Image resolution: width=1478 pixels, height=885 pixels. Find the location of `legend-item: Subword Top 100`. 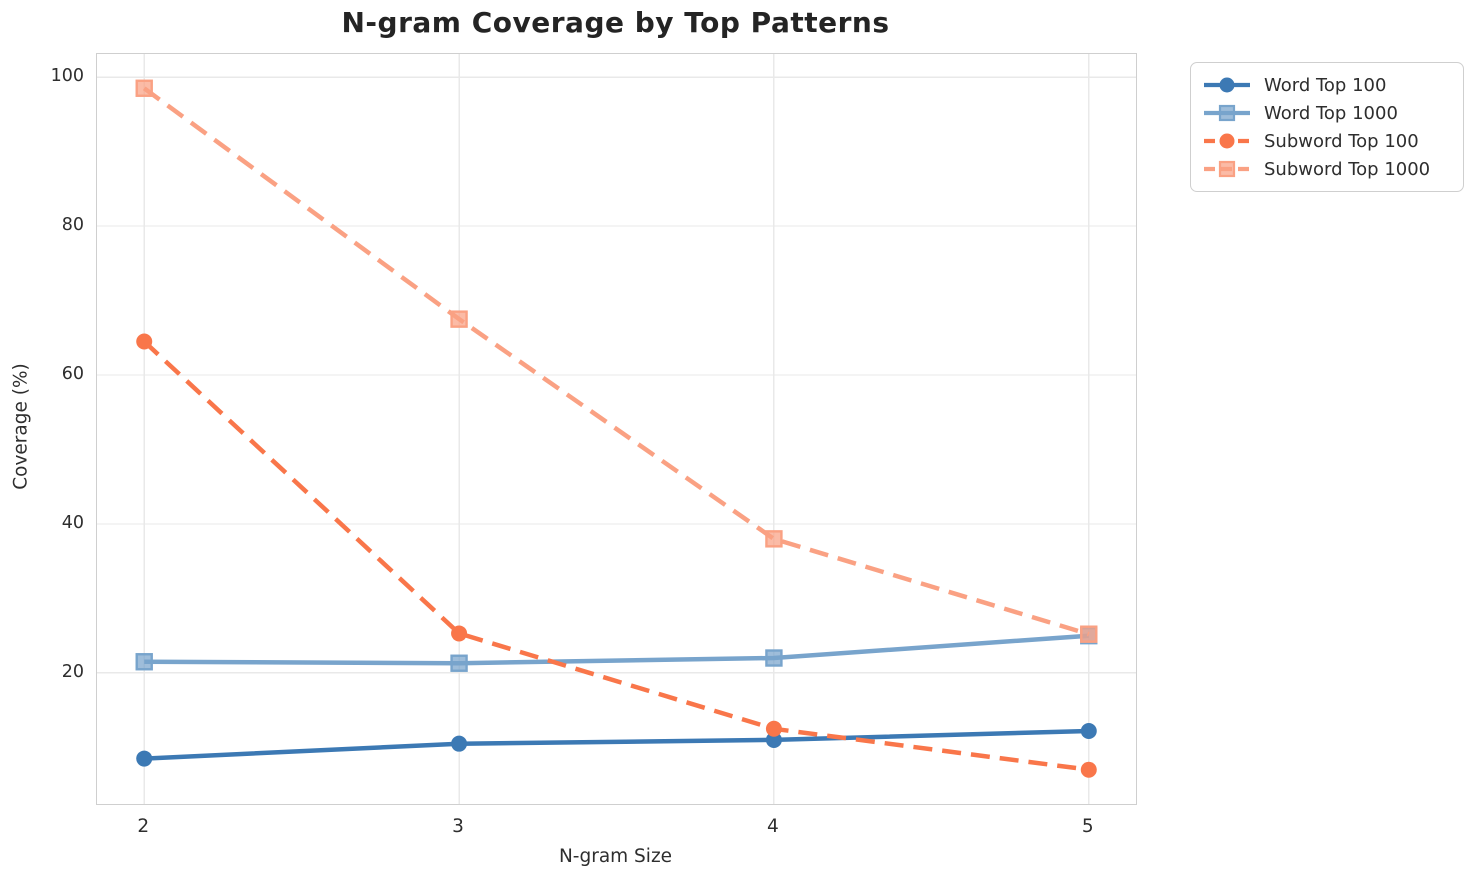

legend-item: Subword Top 100 is located at coordinates (1327, 141).